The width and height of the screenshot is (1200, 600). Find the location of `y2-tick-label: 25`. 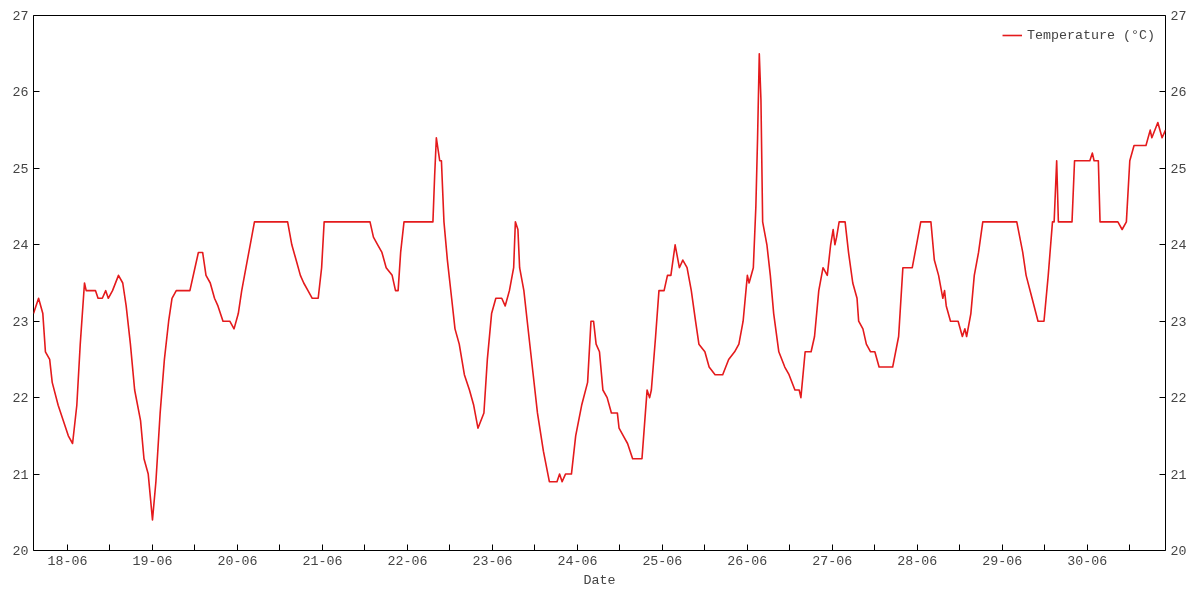

y2-tick-label: 25 is located at coordinates (1178, 169).